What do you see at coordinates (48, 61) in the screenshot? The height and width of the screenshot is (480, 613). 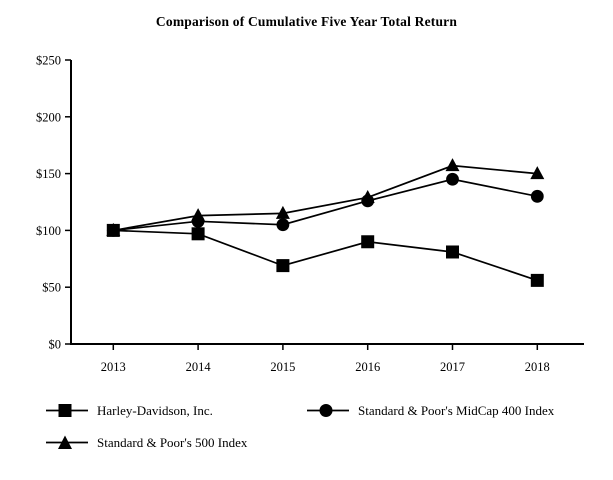 I see `y-tick-label: $250` at bounding box center [48, 61].